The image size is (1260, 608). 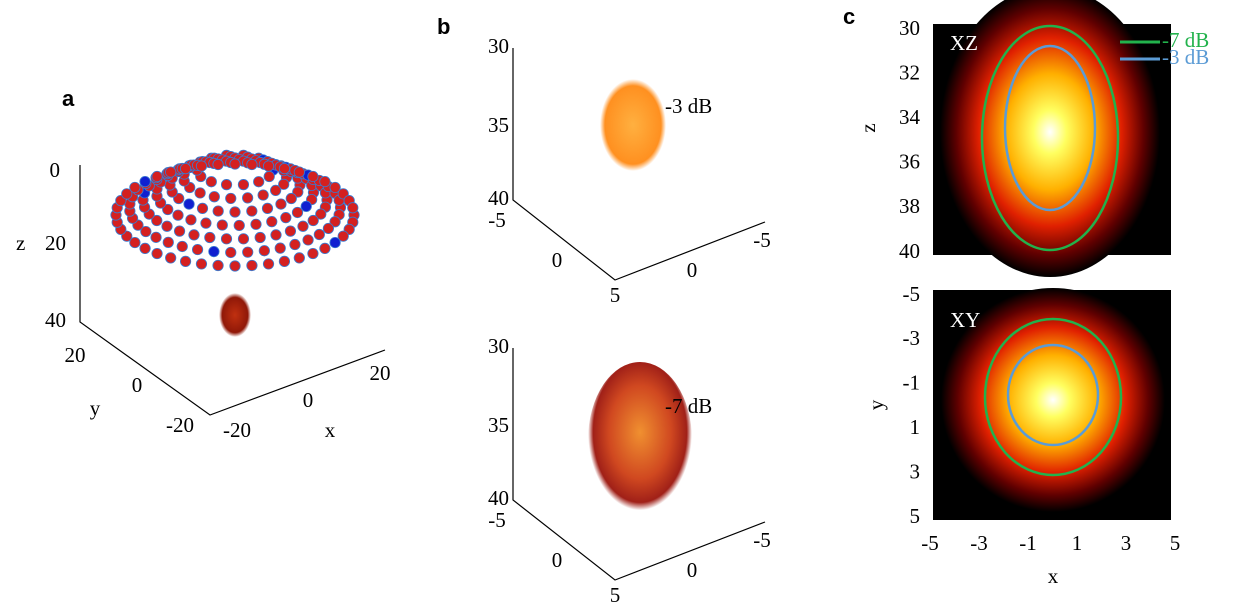 What do you see at coordinates (95, 408) in the screenshot?
I see `axis-label: y` at bounding box center [95, 408].